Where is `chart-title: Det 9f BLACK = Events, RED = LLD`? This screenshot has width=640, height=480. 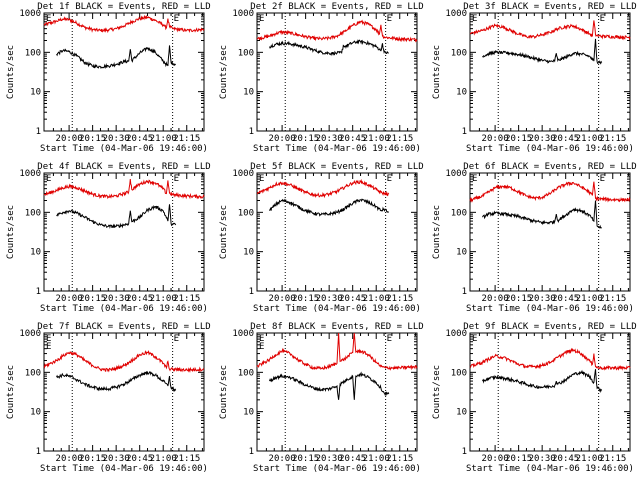 chart-title: Det 9f BLACK = Events, RED = LLD is located at coordinates (549, 327).